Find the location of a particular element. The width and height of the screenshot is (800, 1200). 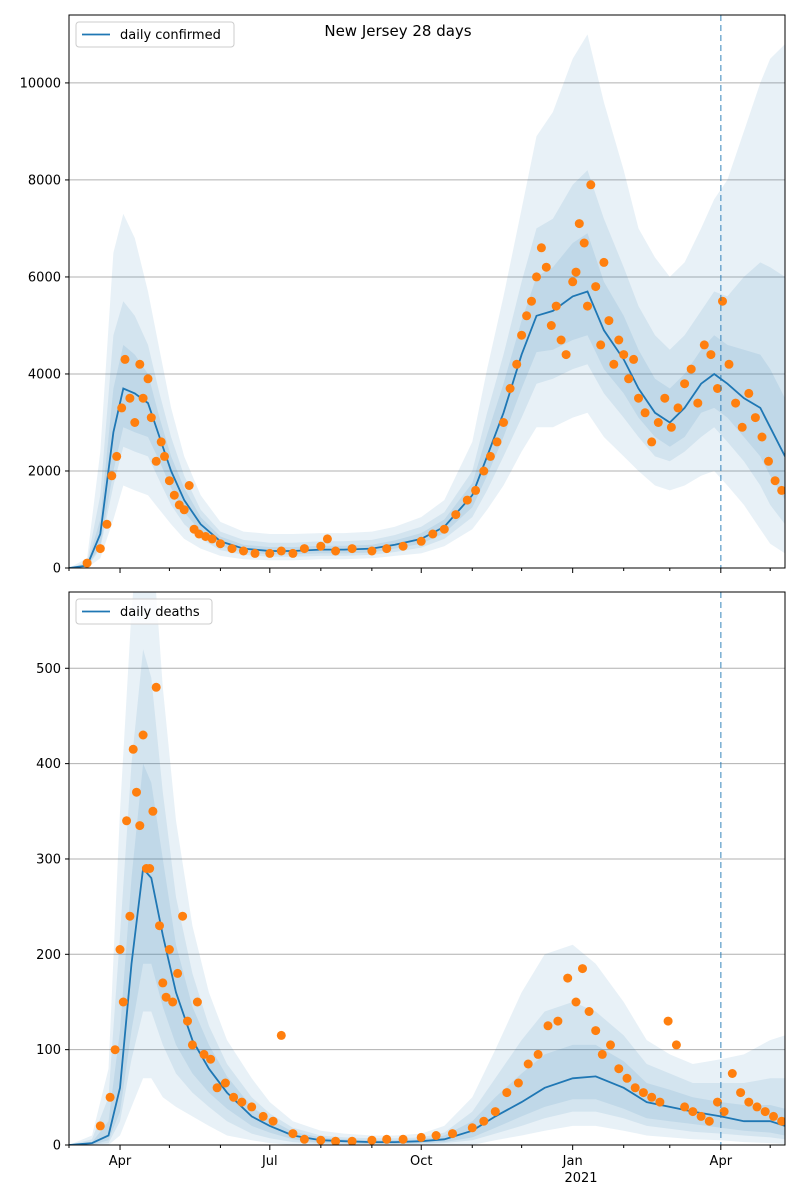

y-tick-label: 400 is located at coordinates (48, 764).